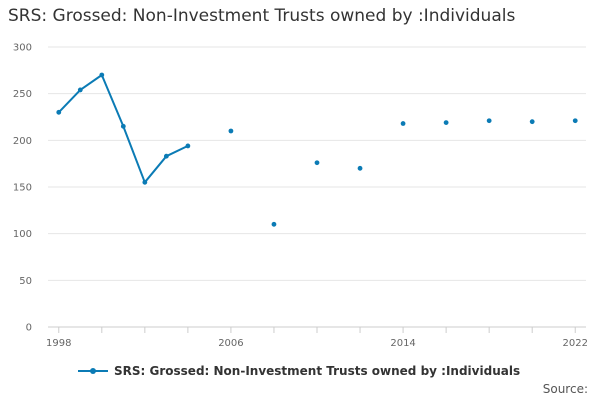  I want to click on y-tick-label: 300, so click(22, 48).